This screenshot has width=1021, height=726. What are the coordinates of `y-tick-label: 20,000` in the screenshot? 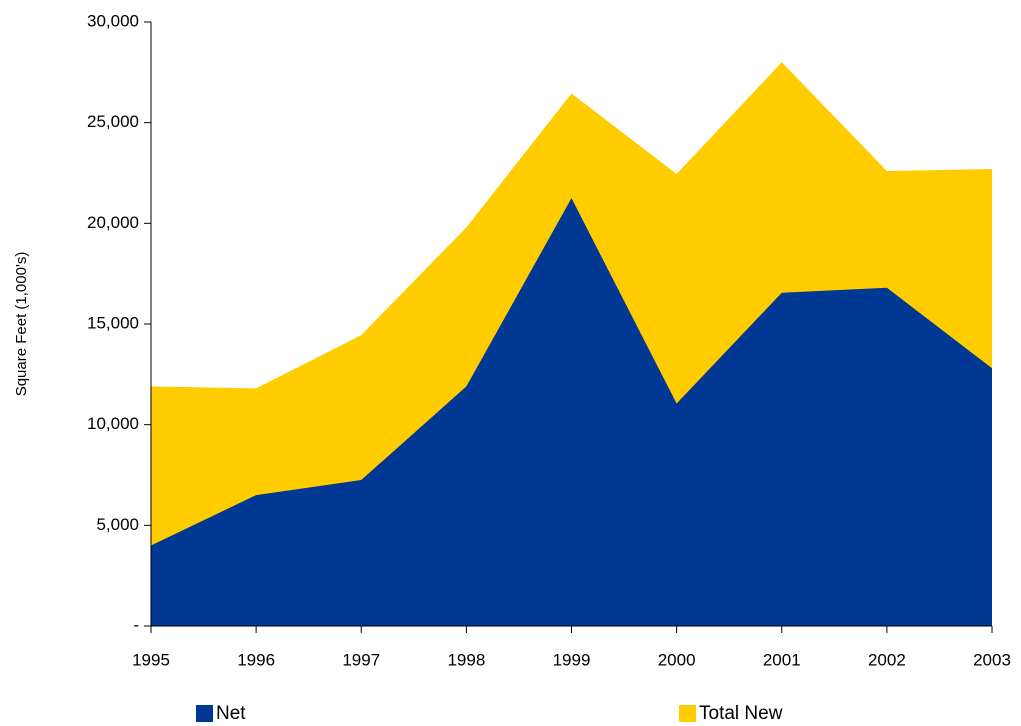 It's located at (113, 222).